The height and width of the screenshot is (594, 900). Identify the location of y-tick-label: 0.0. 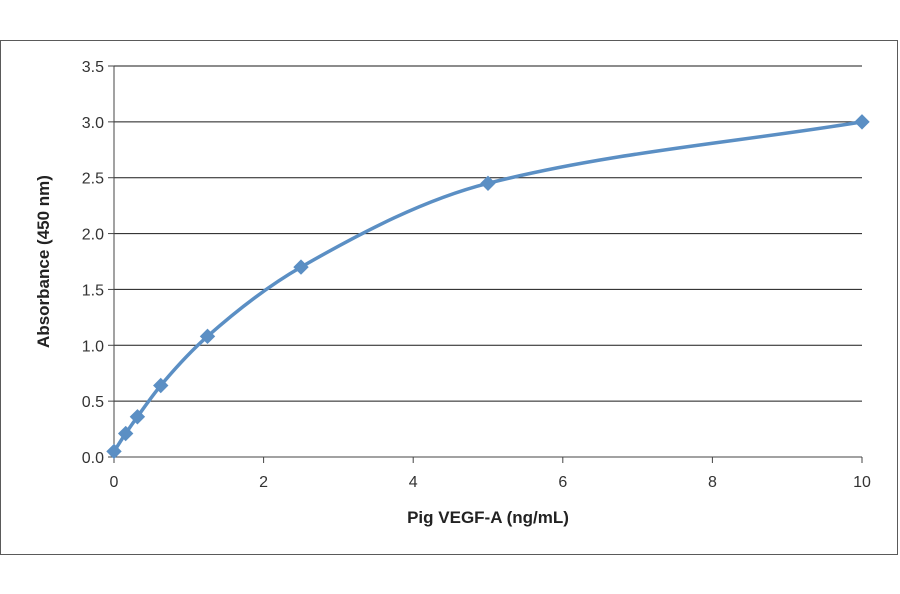
(93, 458).